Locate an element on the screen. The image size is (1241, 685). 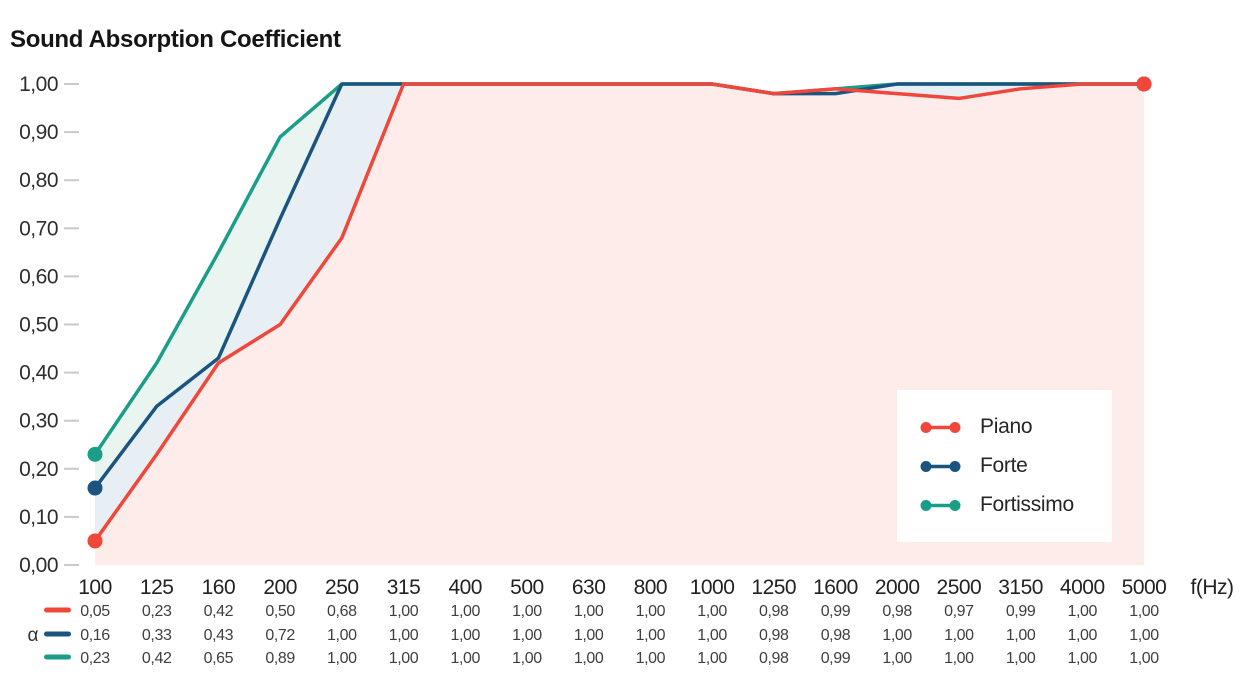
table-cell: 0,50 is located at coordinates (280, 611).